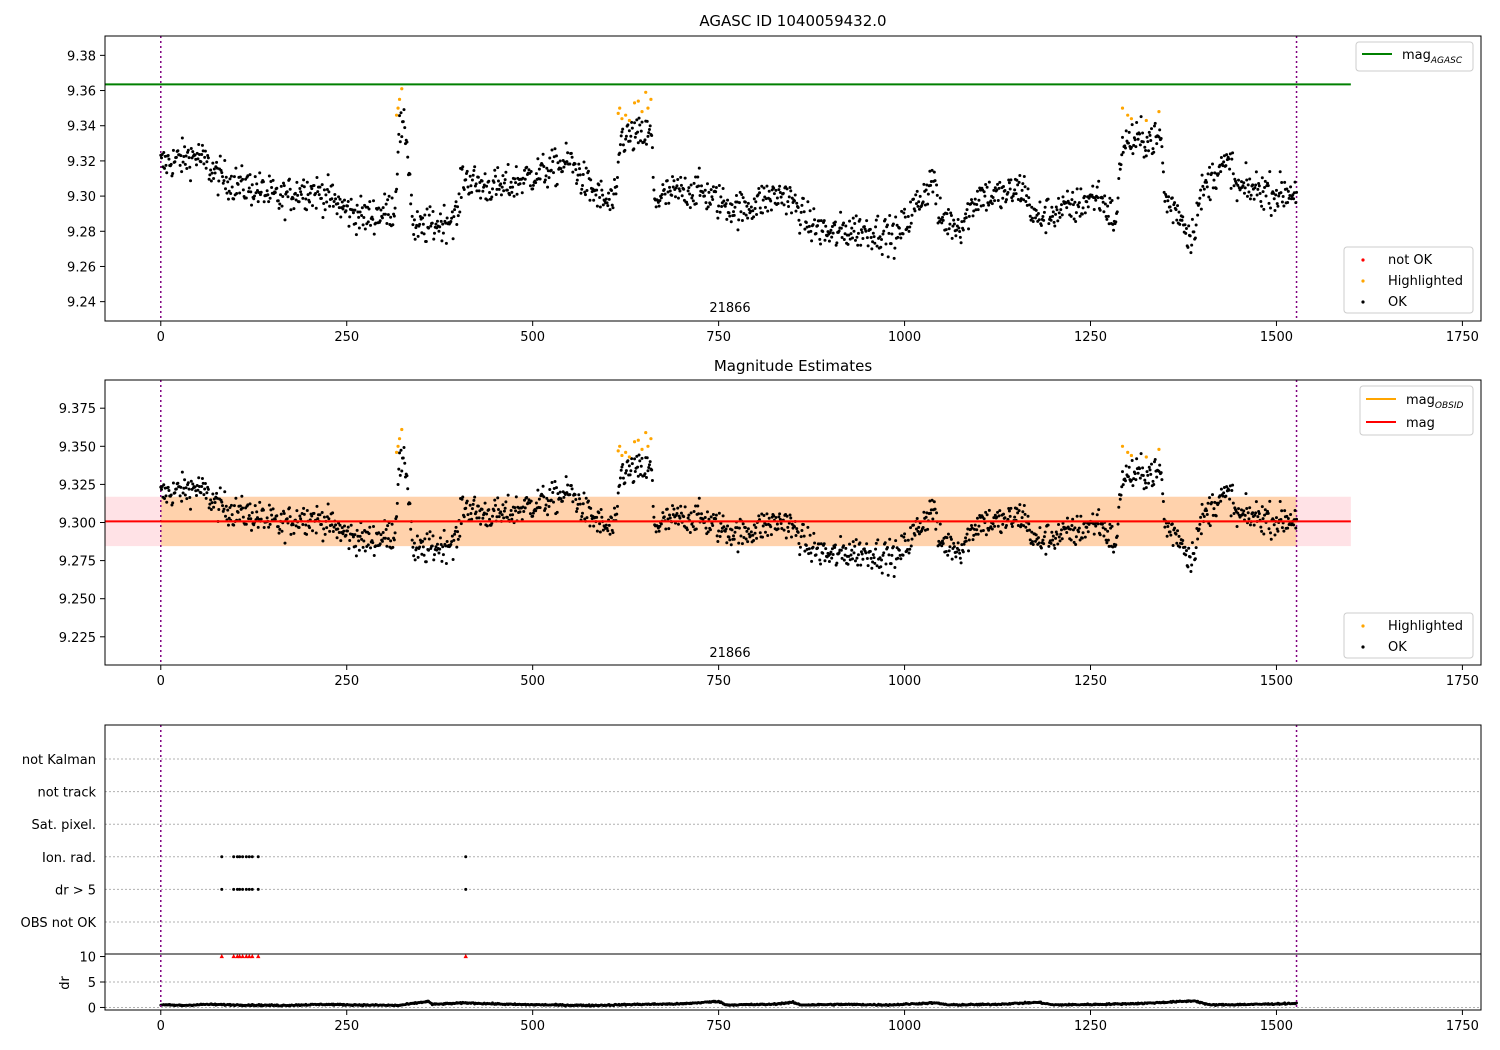 Image resolution: width=1500 pixels, height=1050 pixels. Describe the element at coordinates (64, 825) in the screenshot. I see `flag-row-label: Sat. pixel.` at that location.